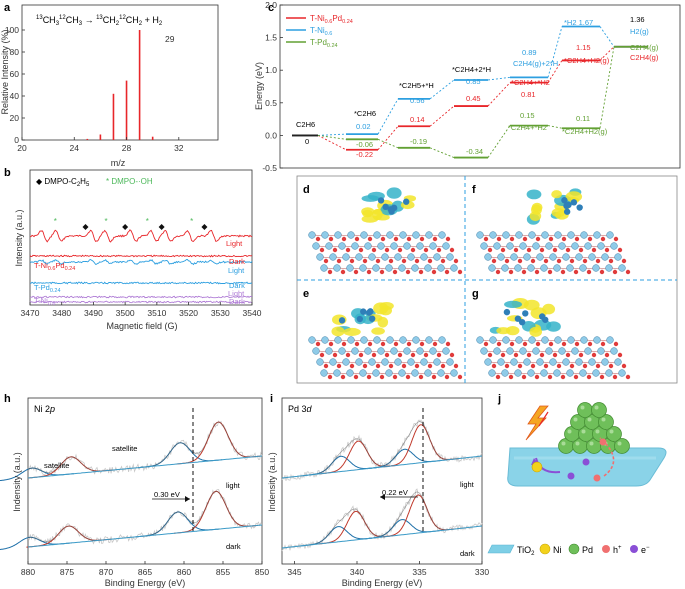  I want to click on panel-j: j TiO2 Ni Pd h+ e−, so click(577, 475).